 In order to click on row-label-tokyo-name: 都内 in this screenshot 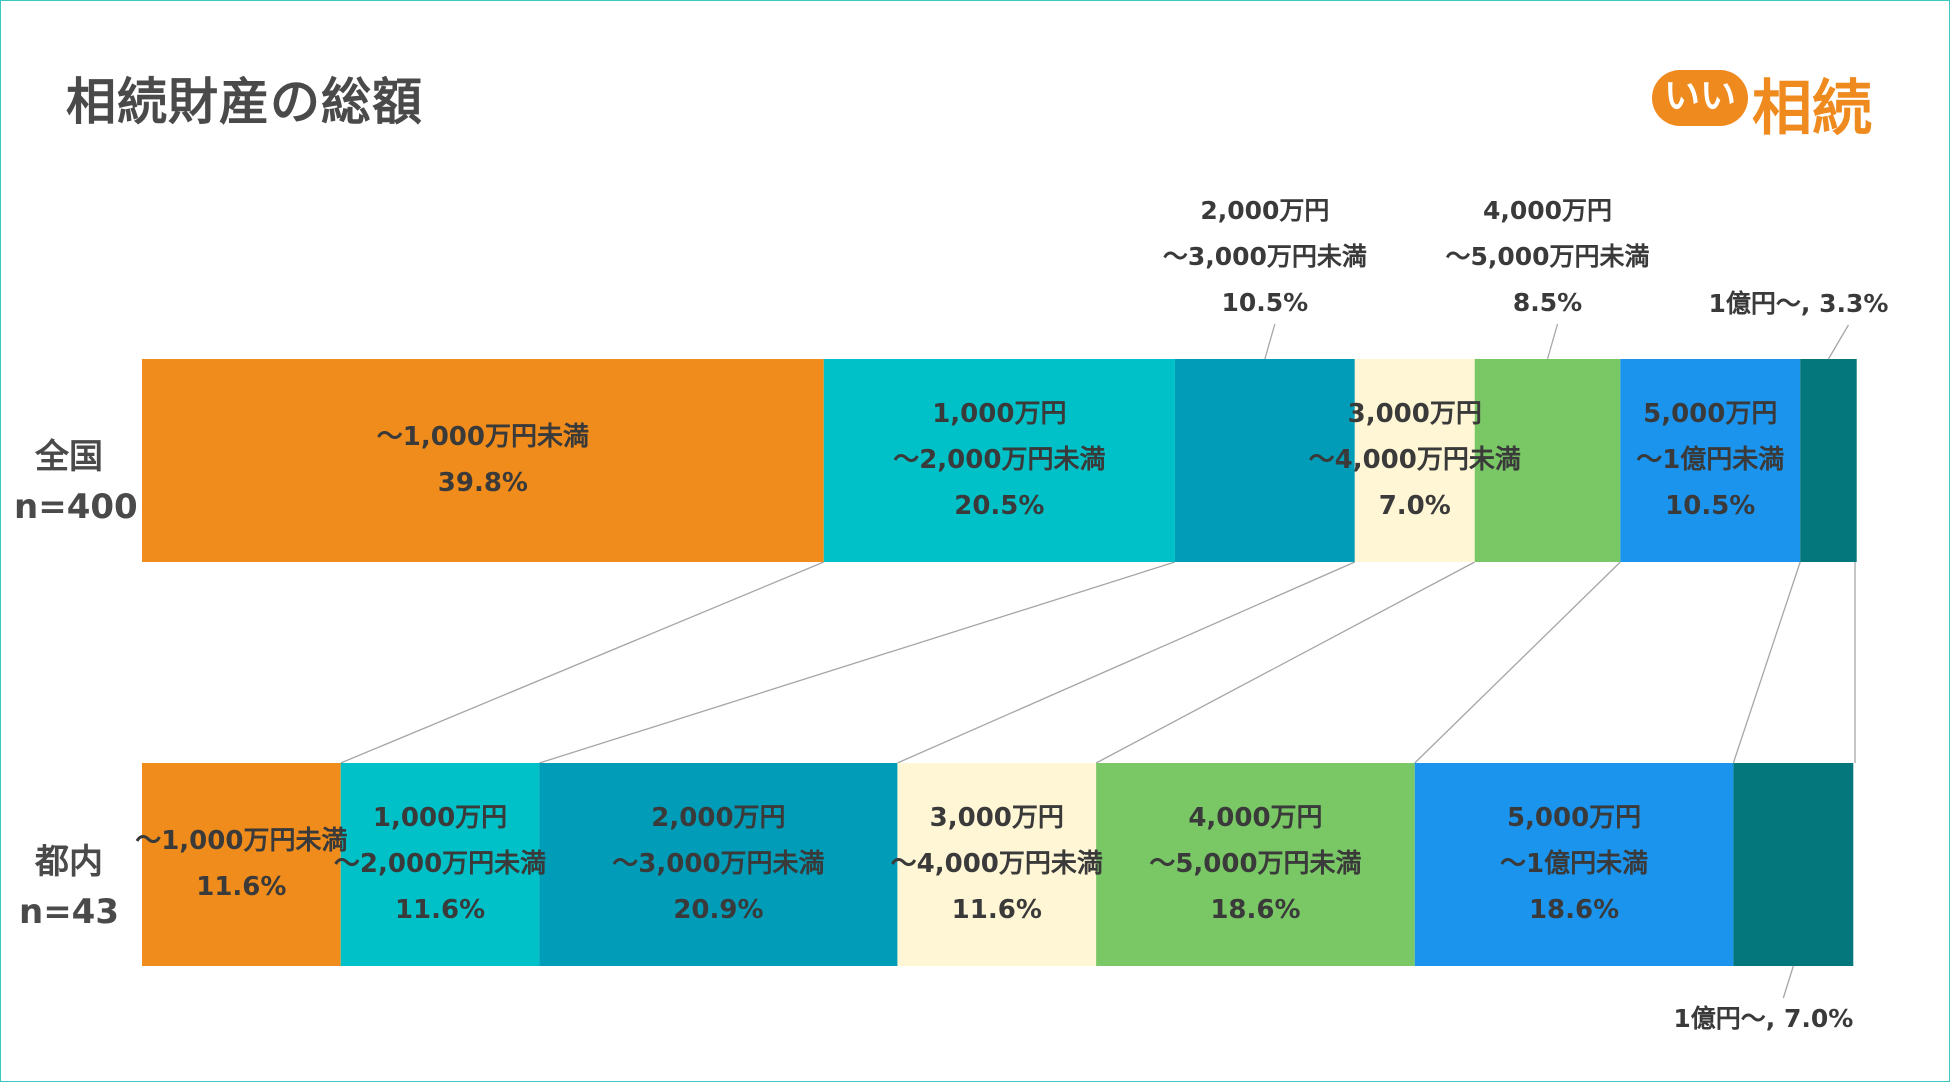, I will do `click(69, 862)`.